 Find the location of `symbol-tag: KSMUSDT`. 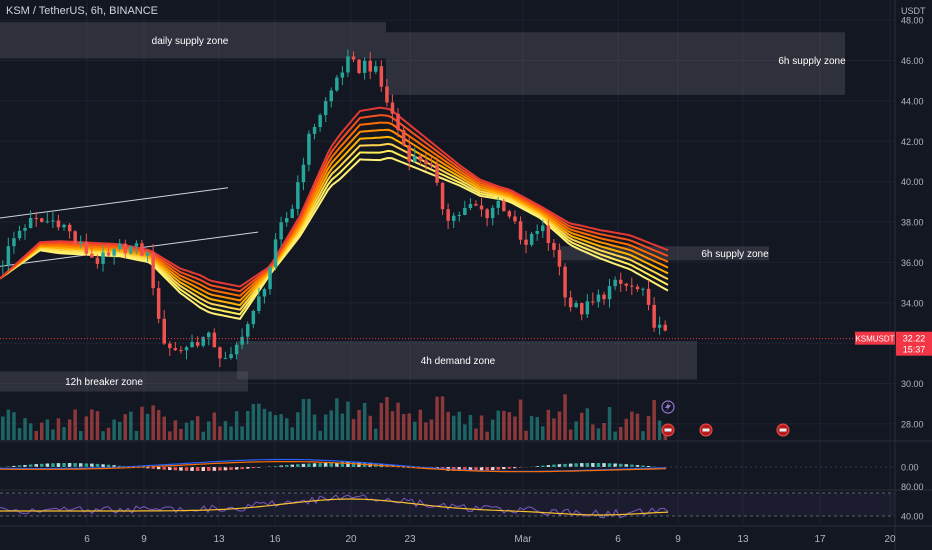

symbol-tag: KSMUSDT is located at coordinates (874, 339).